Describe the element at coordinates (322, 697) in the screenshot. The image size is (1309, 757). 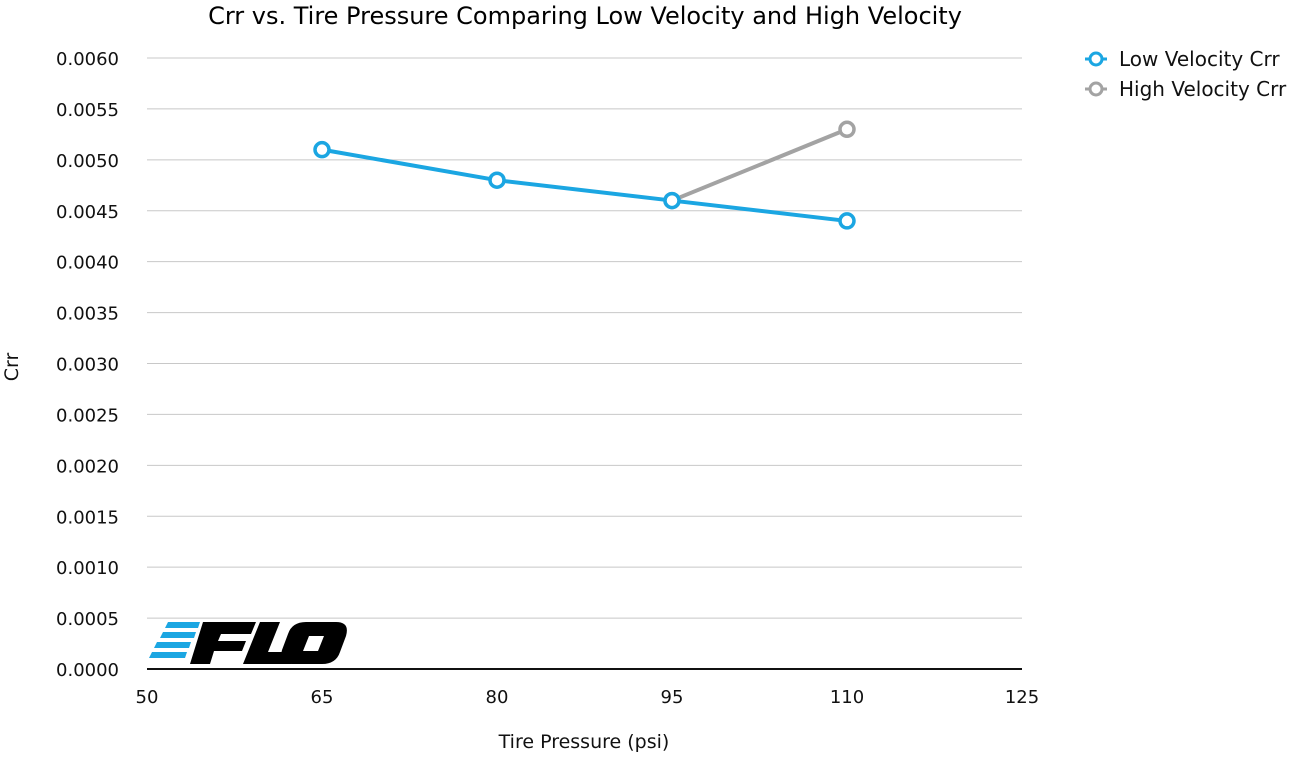
I see `x-tick-label: 65` at that location.